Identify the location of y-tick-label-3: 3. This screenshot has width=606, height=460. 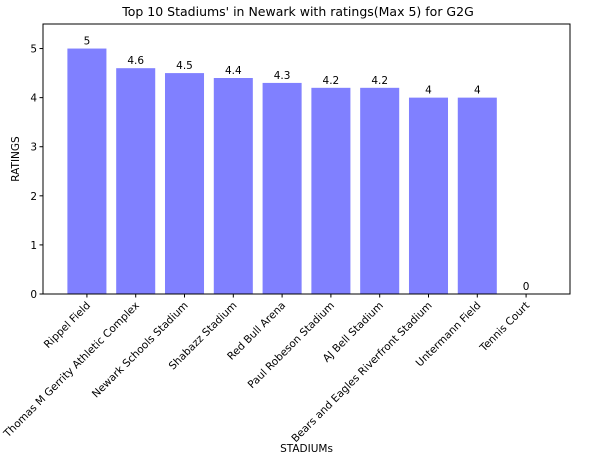
(33, 148).